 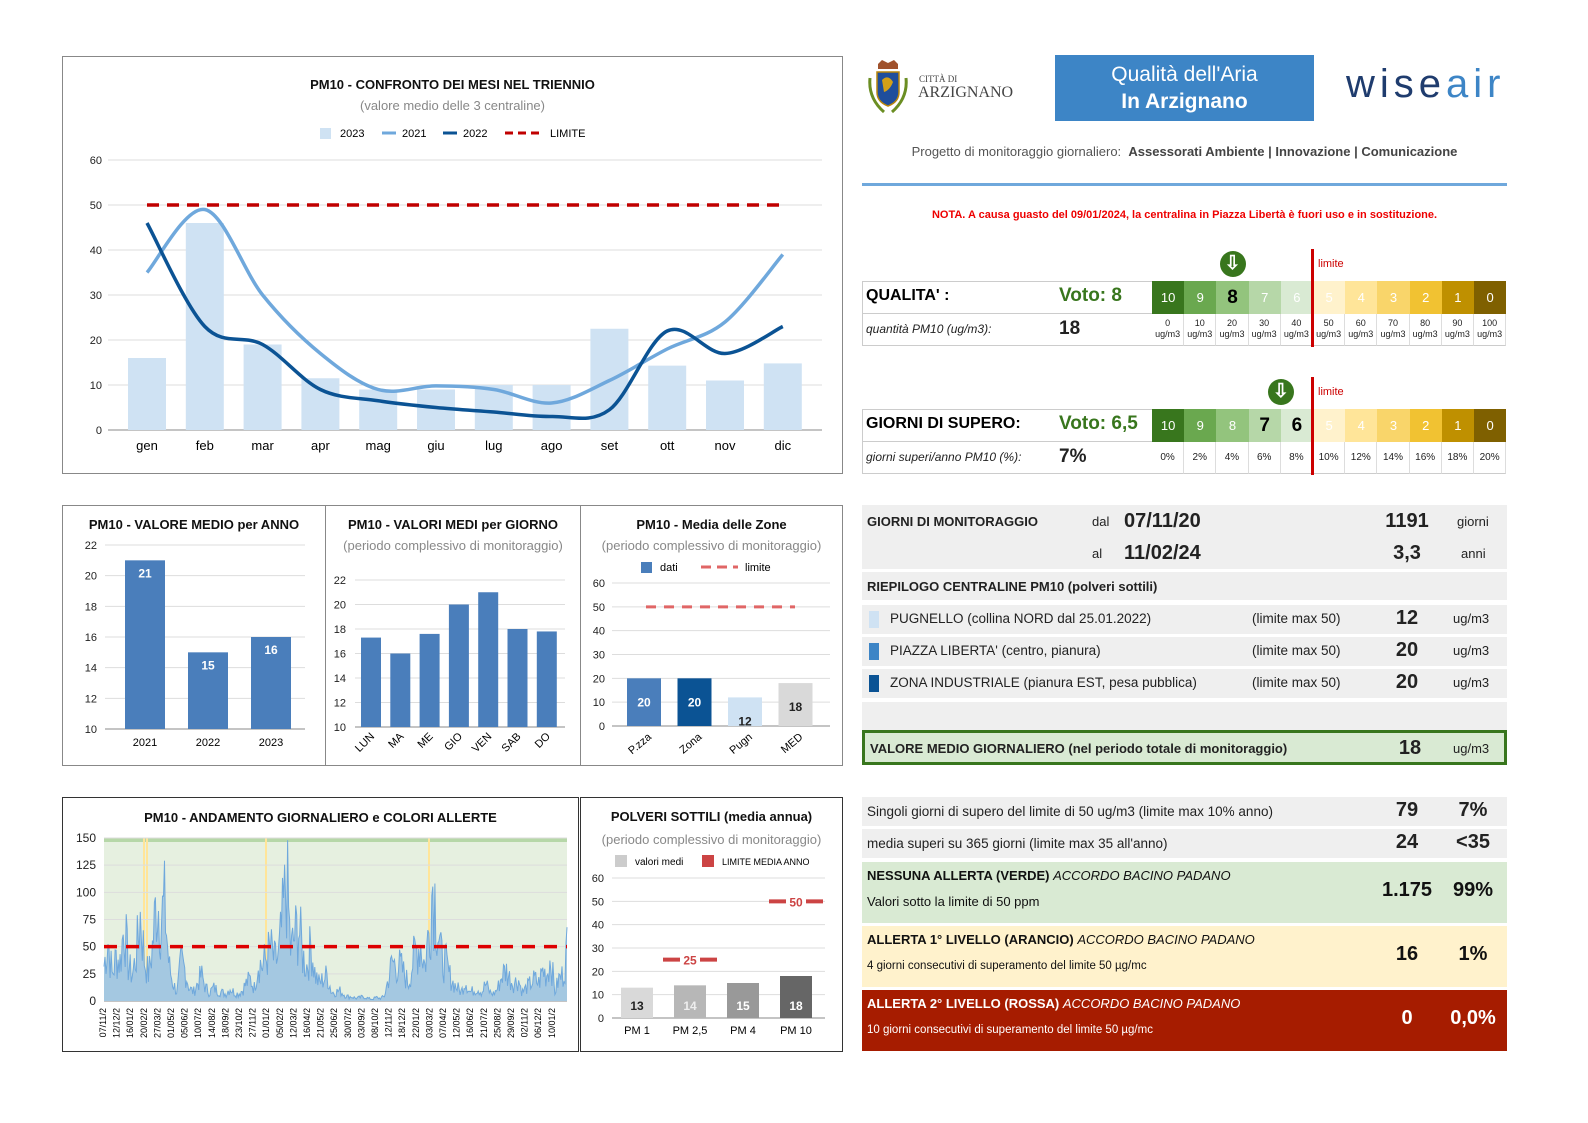 What do you see at coordinates (457, 1023) in the screenshot?
I see `x-tick-label: 12/05/2` at bounding box center [457, 1023].